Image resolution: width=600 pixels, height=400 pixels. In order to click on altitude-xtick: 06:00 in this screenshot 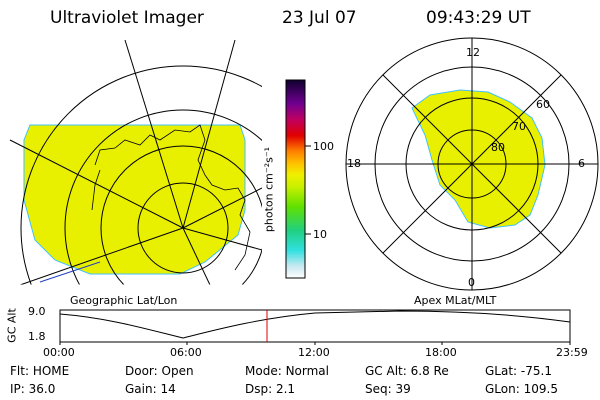, I will do `click(186, 352)`.